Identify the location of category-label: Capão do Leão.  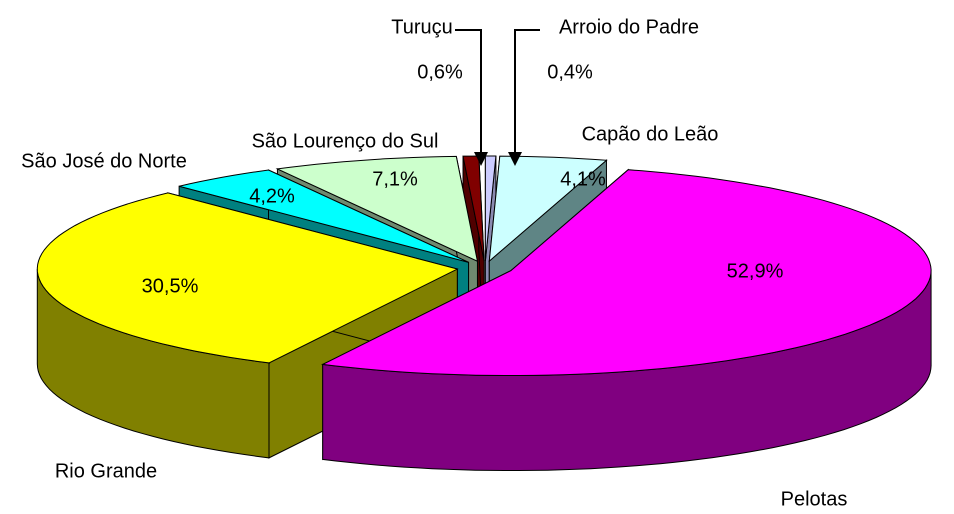
(650, 134).